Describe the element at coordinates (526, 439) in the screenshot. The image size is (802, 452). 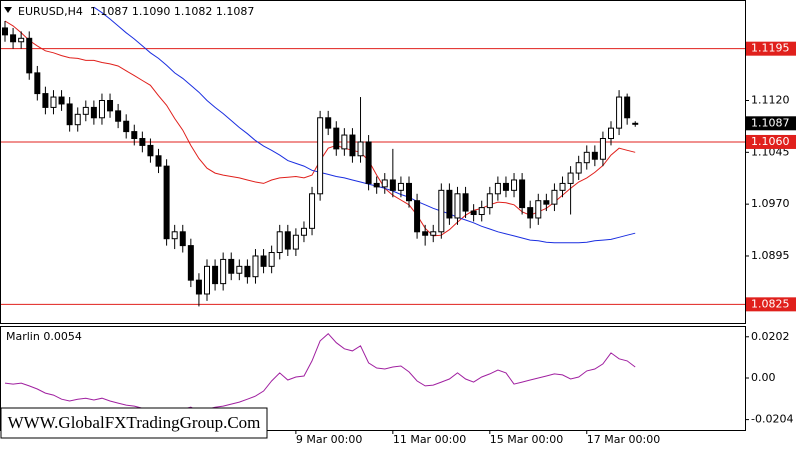
I see `x-tick-label: 15 Mar 00:00` at that location.